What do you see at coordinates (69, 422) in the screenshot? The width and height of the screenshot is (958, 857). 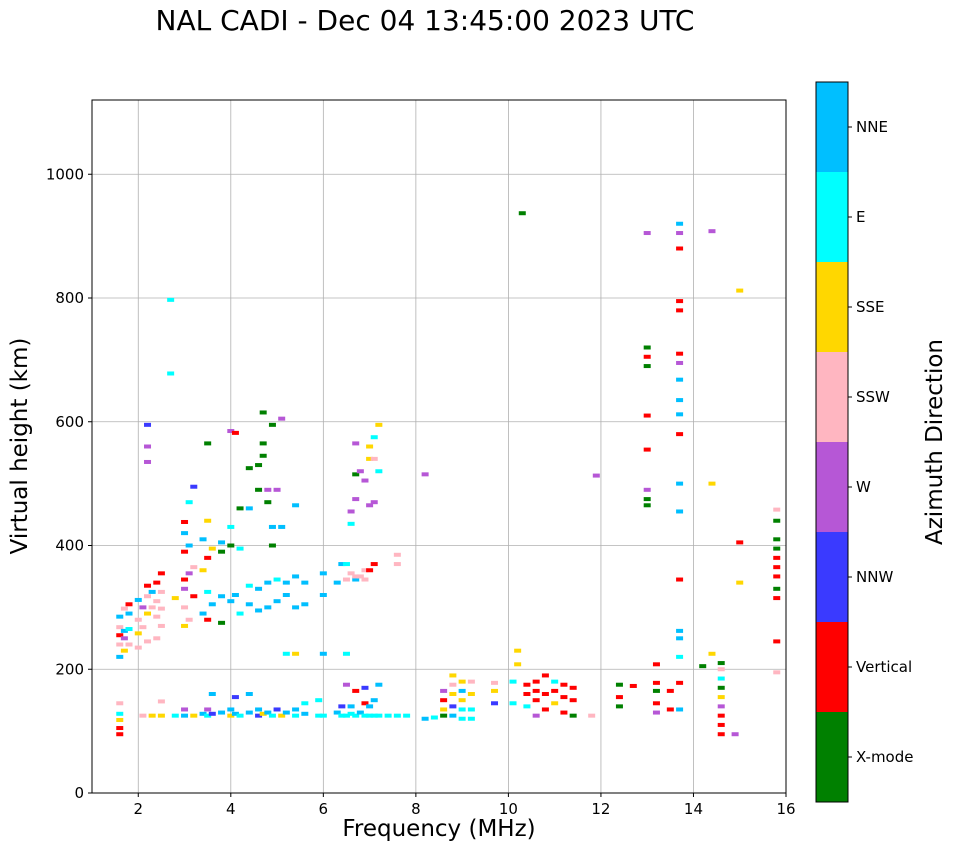 I see `y-tick-label: 600` at bounding box center [69, 422].